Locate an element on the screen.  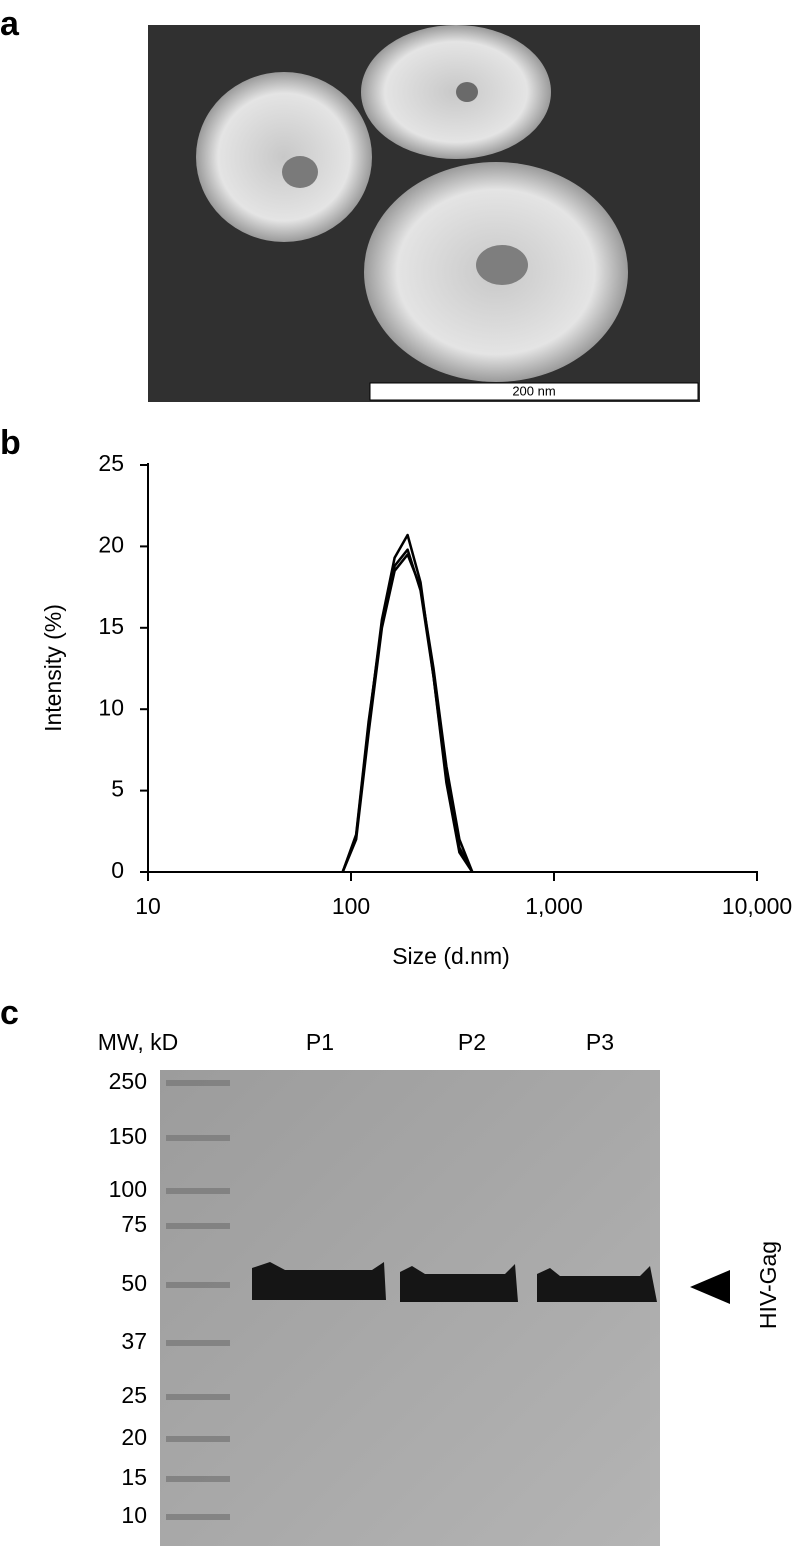
x-tick-label: 10,000 is located at coordinates (757, 906).